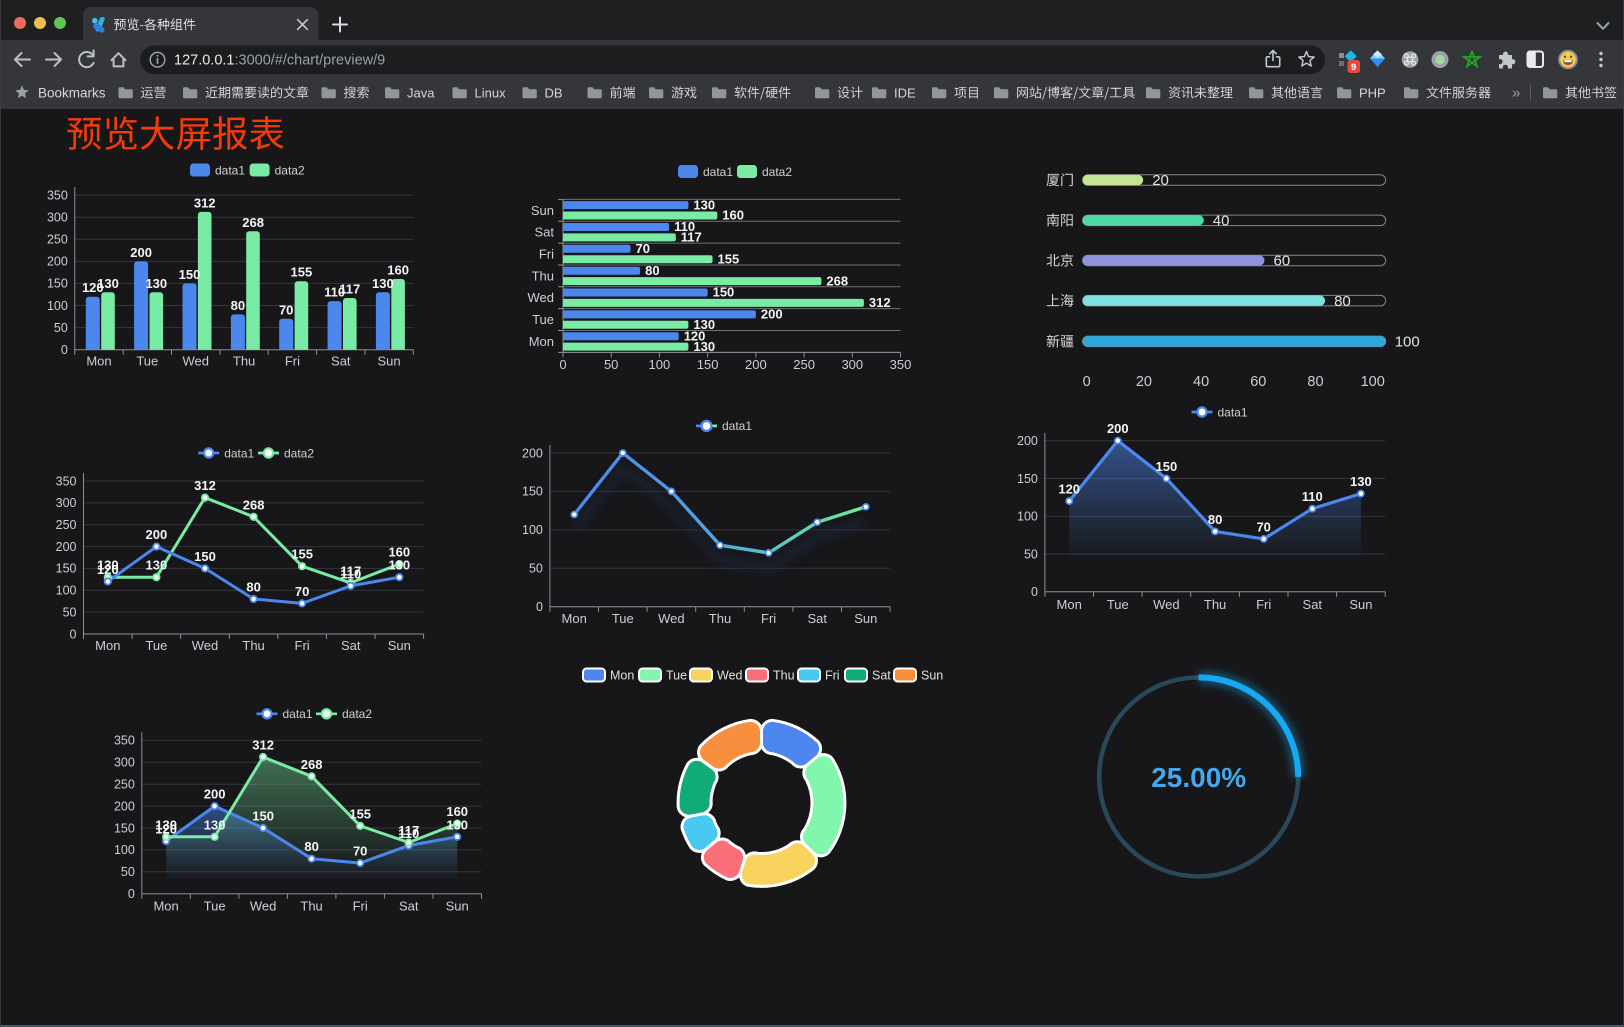  I want to click on svg-text: 25.00%, so click(1198, 777).